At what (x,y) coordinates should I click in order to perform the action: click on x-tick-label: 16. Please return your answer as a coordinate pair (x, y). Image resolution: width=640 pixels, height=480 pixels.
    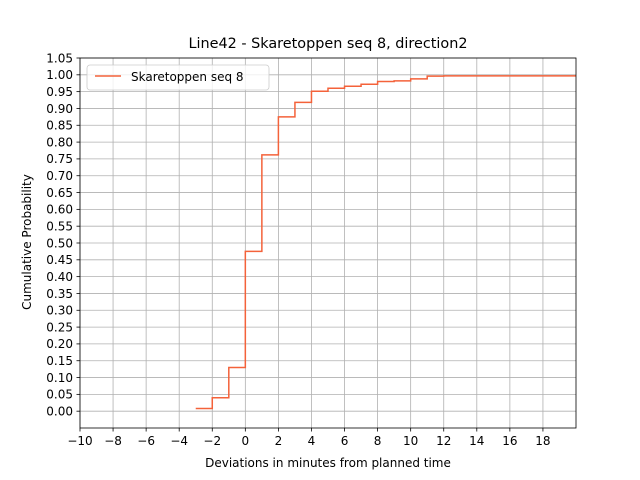
    Looking at the image, I should click on (509, 441).